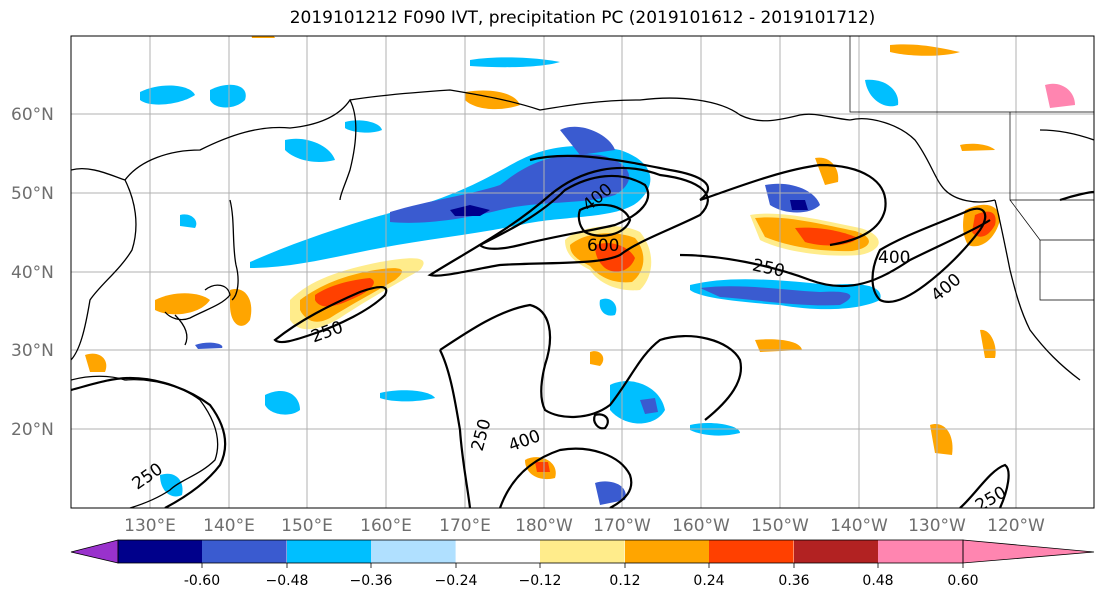 The height and width of the screenshot is (601, 1105). I want to click on lon-label: 150°E, so click(307, 526).